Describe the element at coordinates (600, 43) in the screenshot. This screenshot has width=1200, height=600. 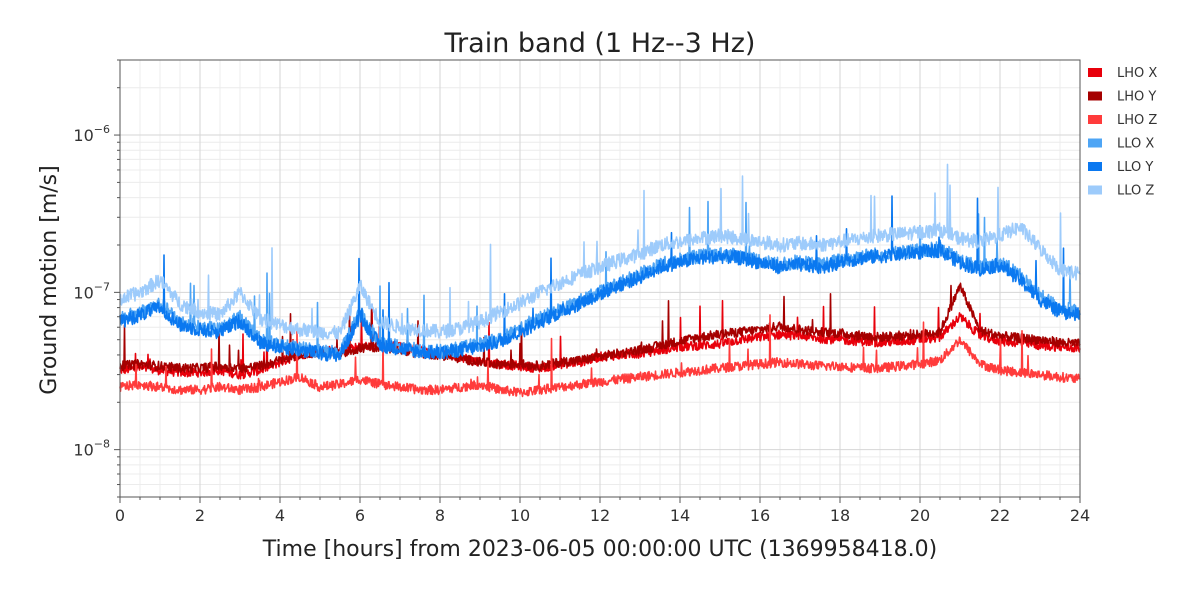
I see `chart-title: Train band (1 Hz--3 Hz)` at that location.